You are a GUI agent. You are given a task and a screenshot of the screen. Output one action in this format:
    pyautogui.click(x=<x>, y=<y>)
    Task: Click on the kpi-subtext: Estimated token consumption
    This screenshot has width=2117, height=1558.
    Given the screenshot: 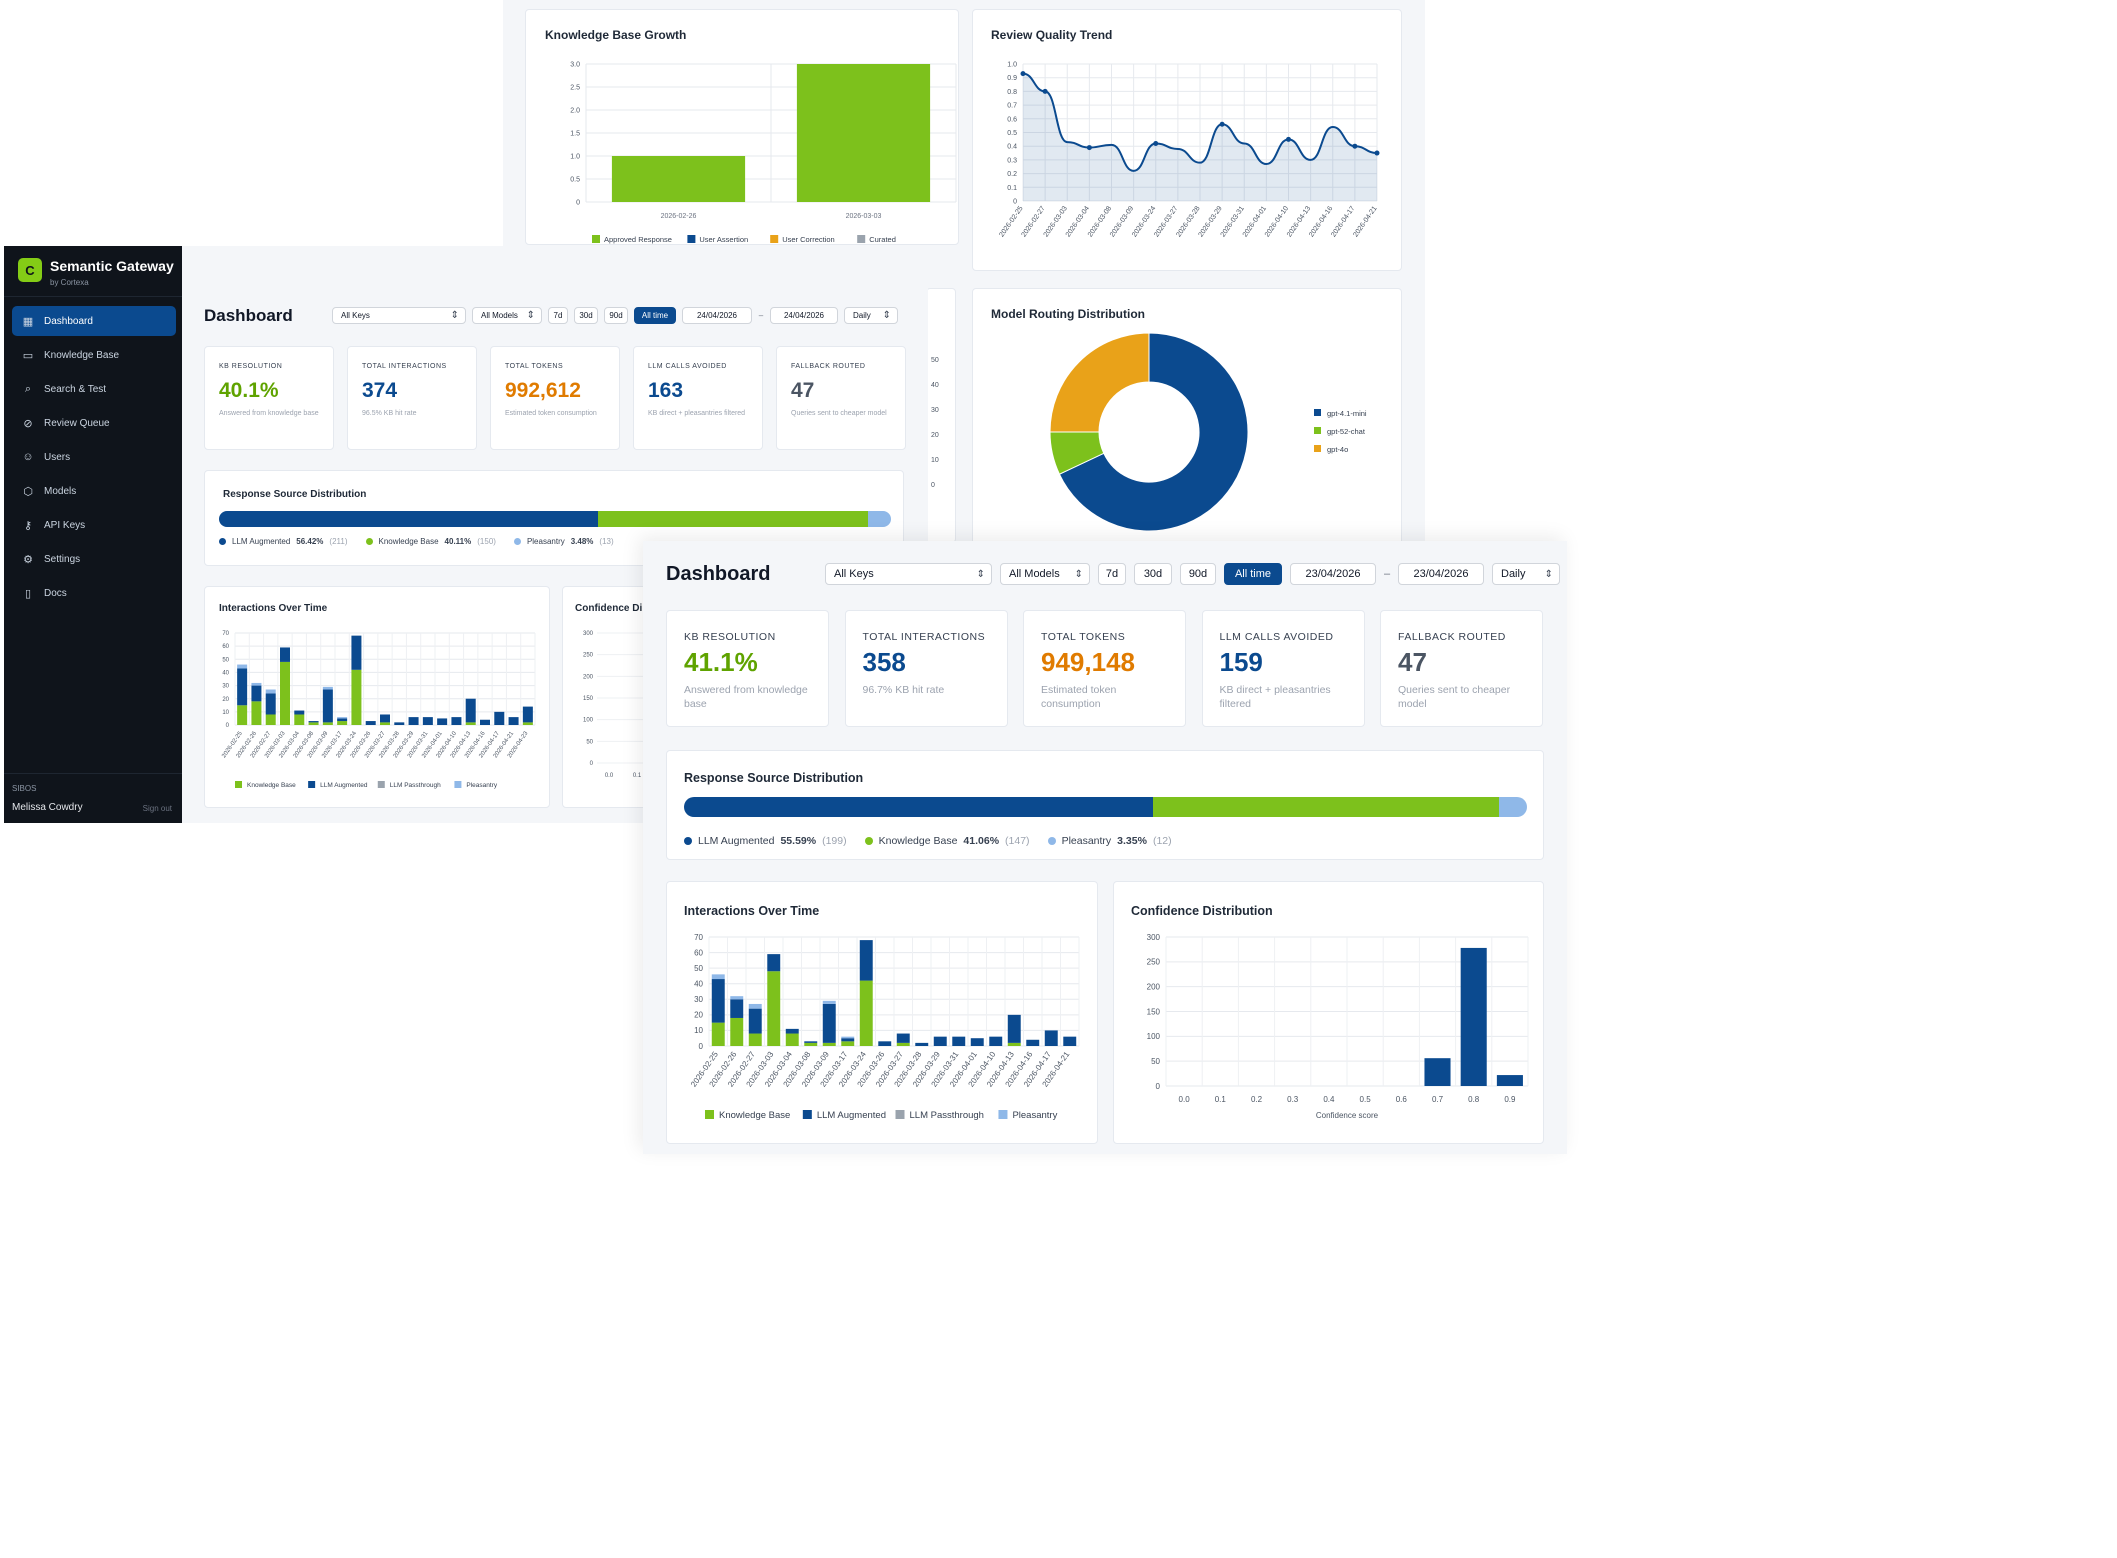 What is the action you would take?
    pyautogui.click(x=551, y=413)
    